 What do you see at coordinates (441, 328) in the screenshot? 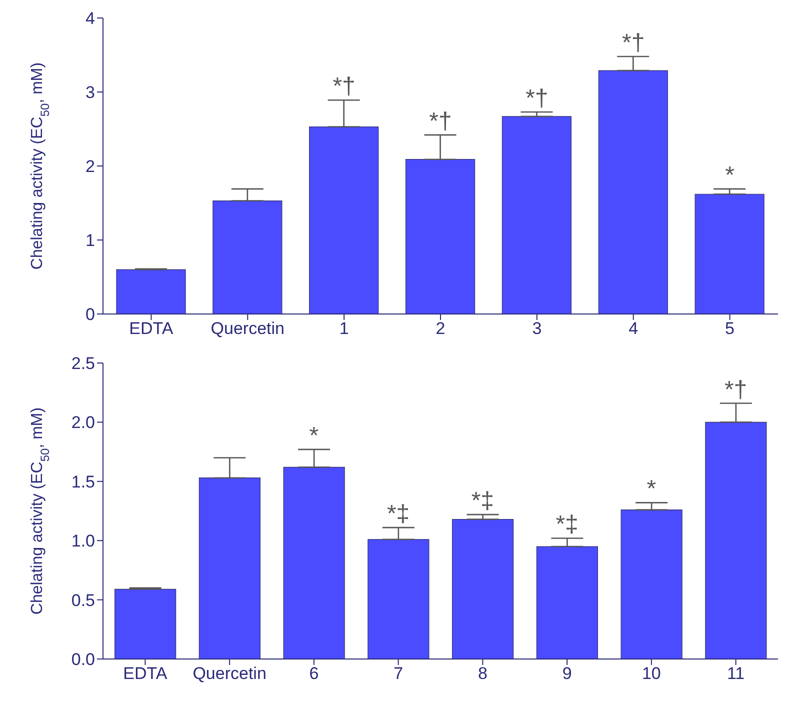
I see `x-tick-label: 2` at bounding box center [441, 328].